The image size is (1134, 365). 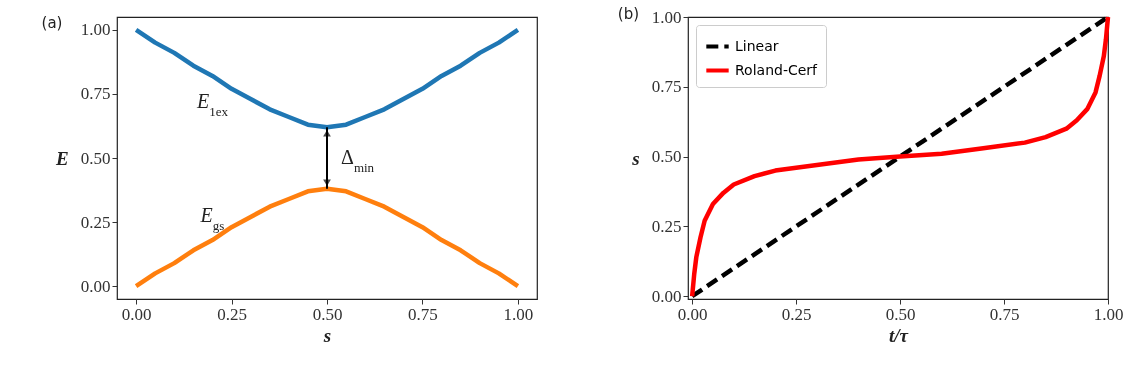 What do you see at coordinates (635, 158) in the screenshot?
I see `y-axis-title: s` at bounding box center [635, 158].